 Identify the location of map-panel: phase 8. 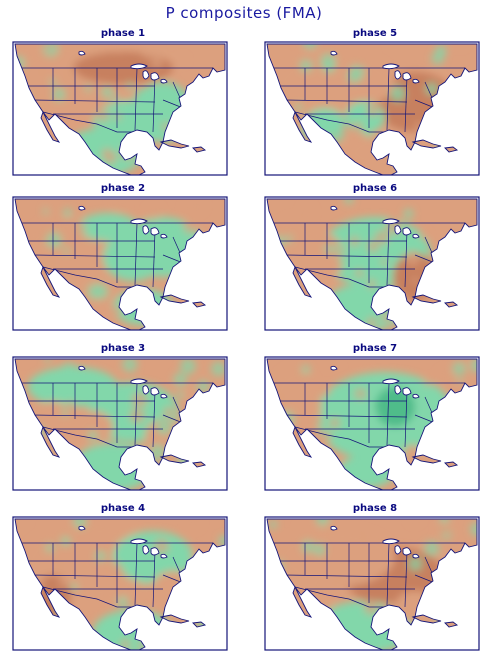
(375, 577).